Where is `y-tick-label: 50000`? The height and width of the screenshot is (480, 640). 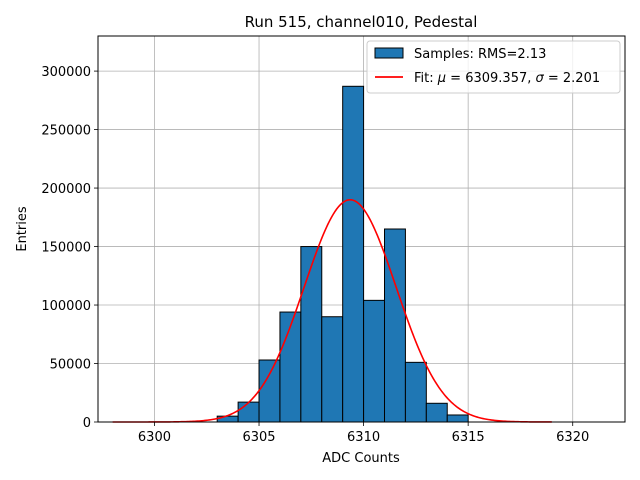 y-tick-label: 50000 is located at coordinates (70, 365).